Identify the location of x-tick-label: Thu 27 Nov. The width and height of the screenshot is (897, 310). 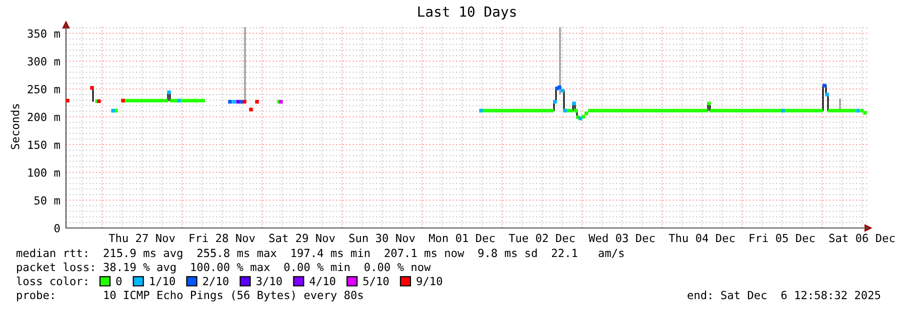
(141, 238).